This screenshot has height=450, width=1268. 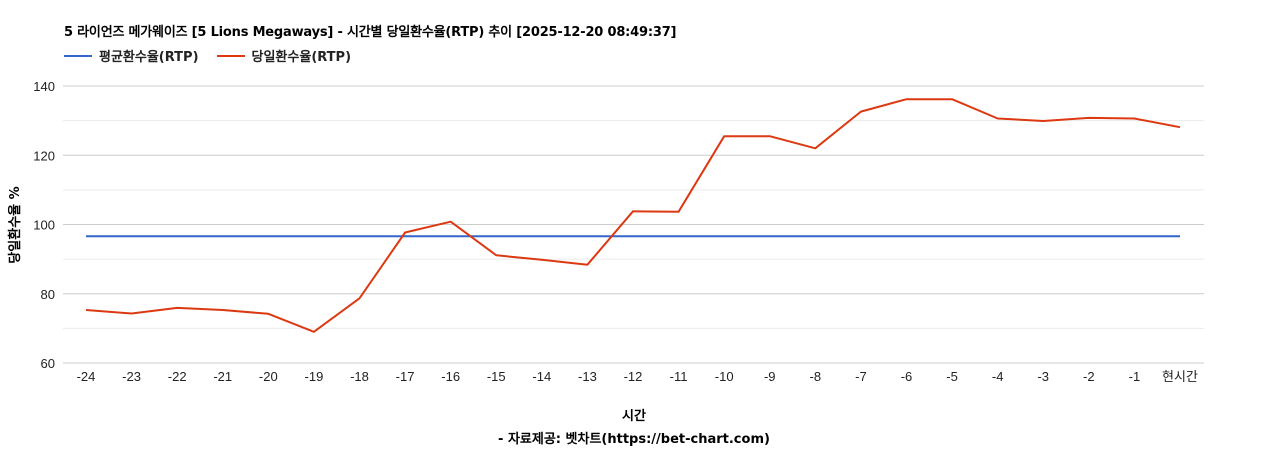 I want to click on y-axis-ticks: 60 80 100 120 140, so click(x=44, y=225).